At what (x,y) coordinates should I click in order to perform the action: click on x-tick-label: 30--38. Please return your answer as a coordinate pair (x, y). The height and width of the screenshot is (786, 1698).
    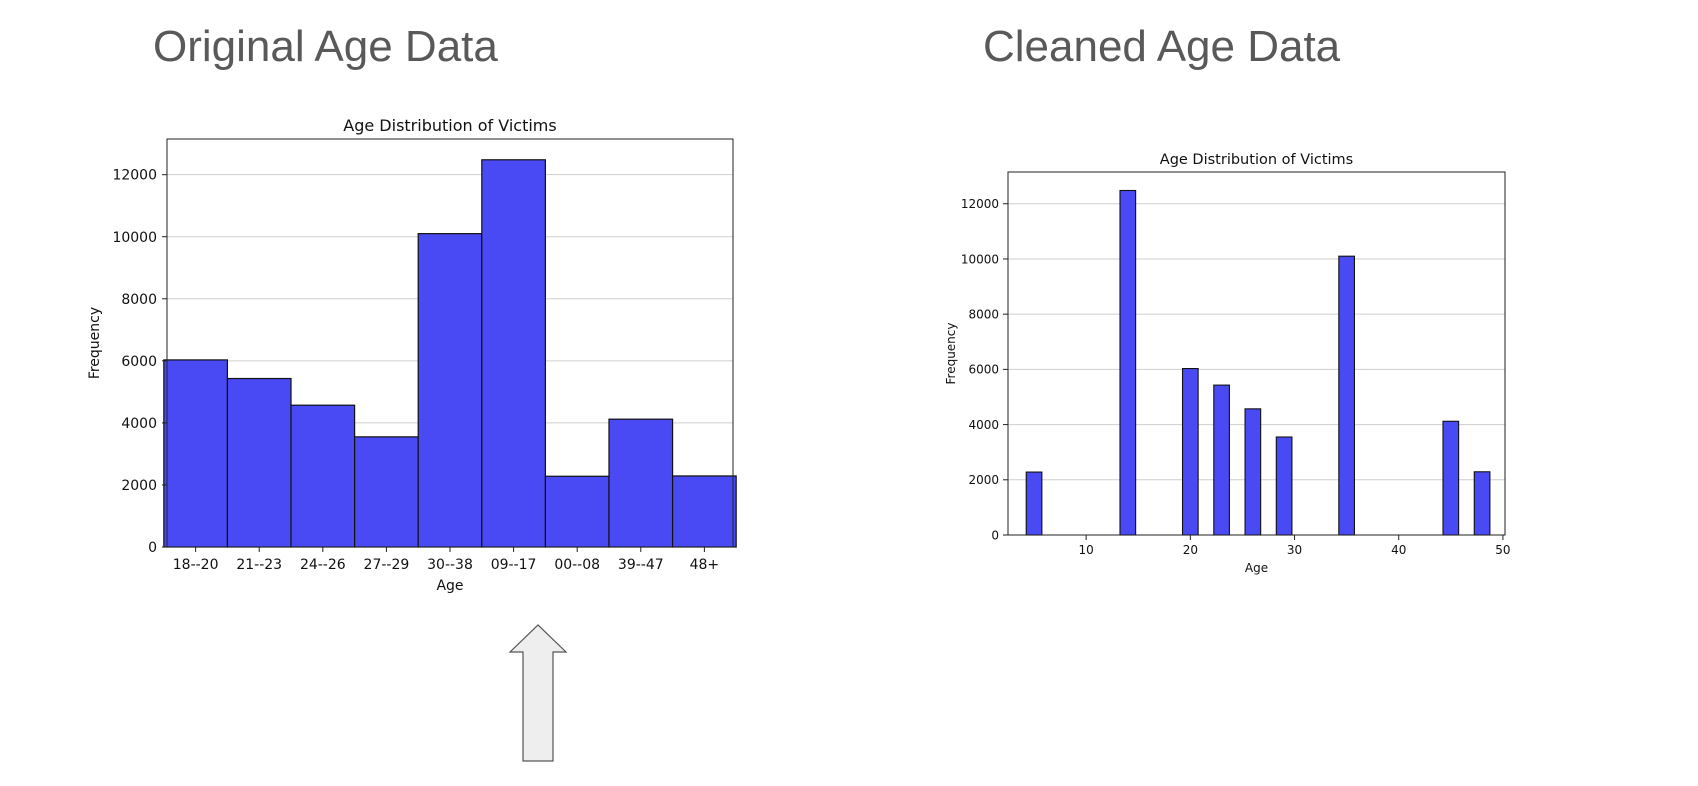
    Looking at the image, I should click on (450, 565).